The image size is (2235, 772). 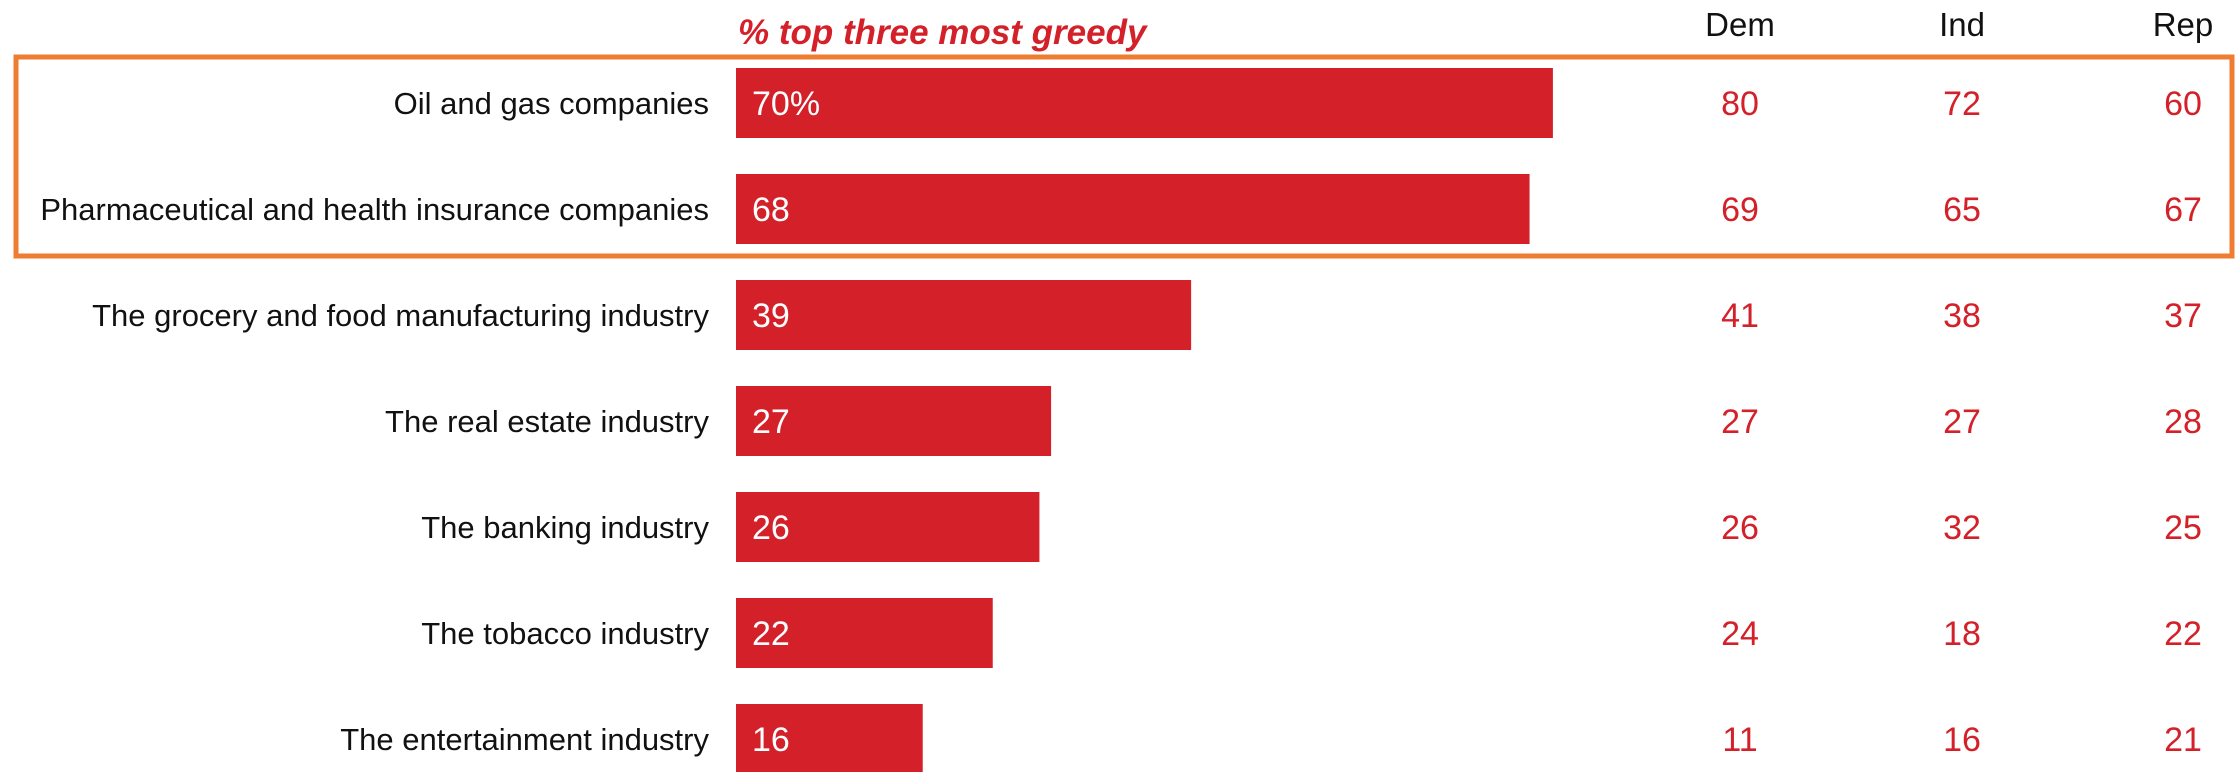 What do you see at coordinates (1740, 104) in the screenshot?
I see `party-value-dem: 80` at bounding box center [1740, 104].